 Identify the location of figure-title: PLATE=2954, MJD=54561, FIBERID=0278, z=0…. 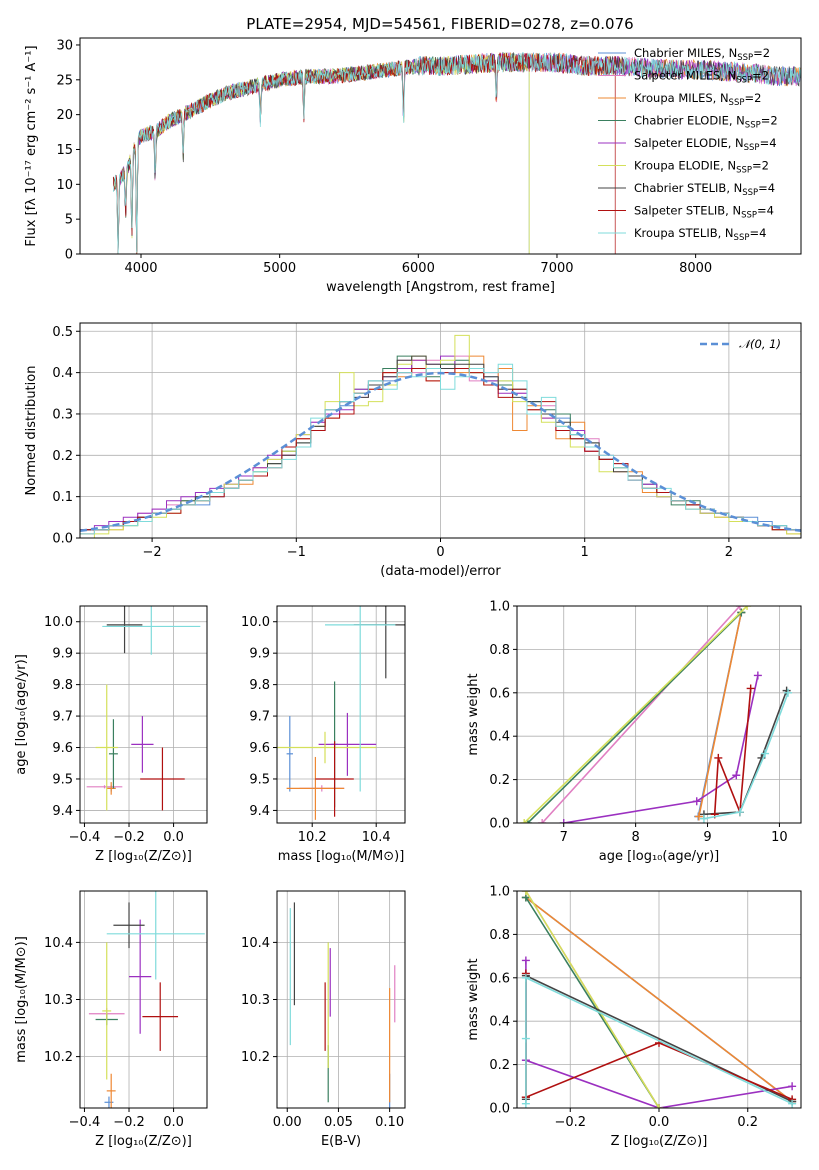
(439, 24).